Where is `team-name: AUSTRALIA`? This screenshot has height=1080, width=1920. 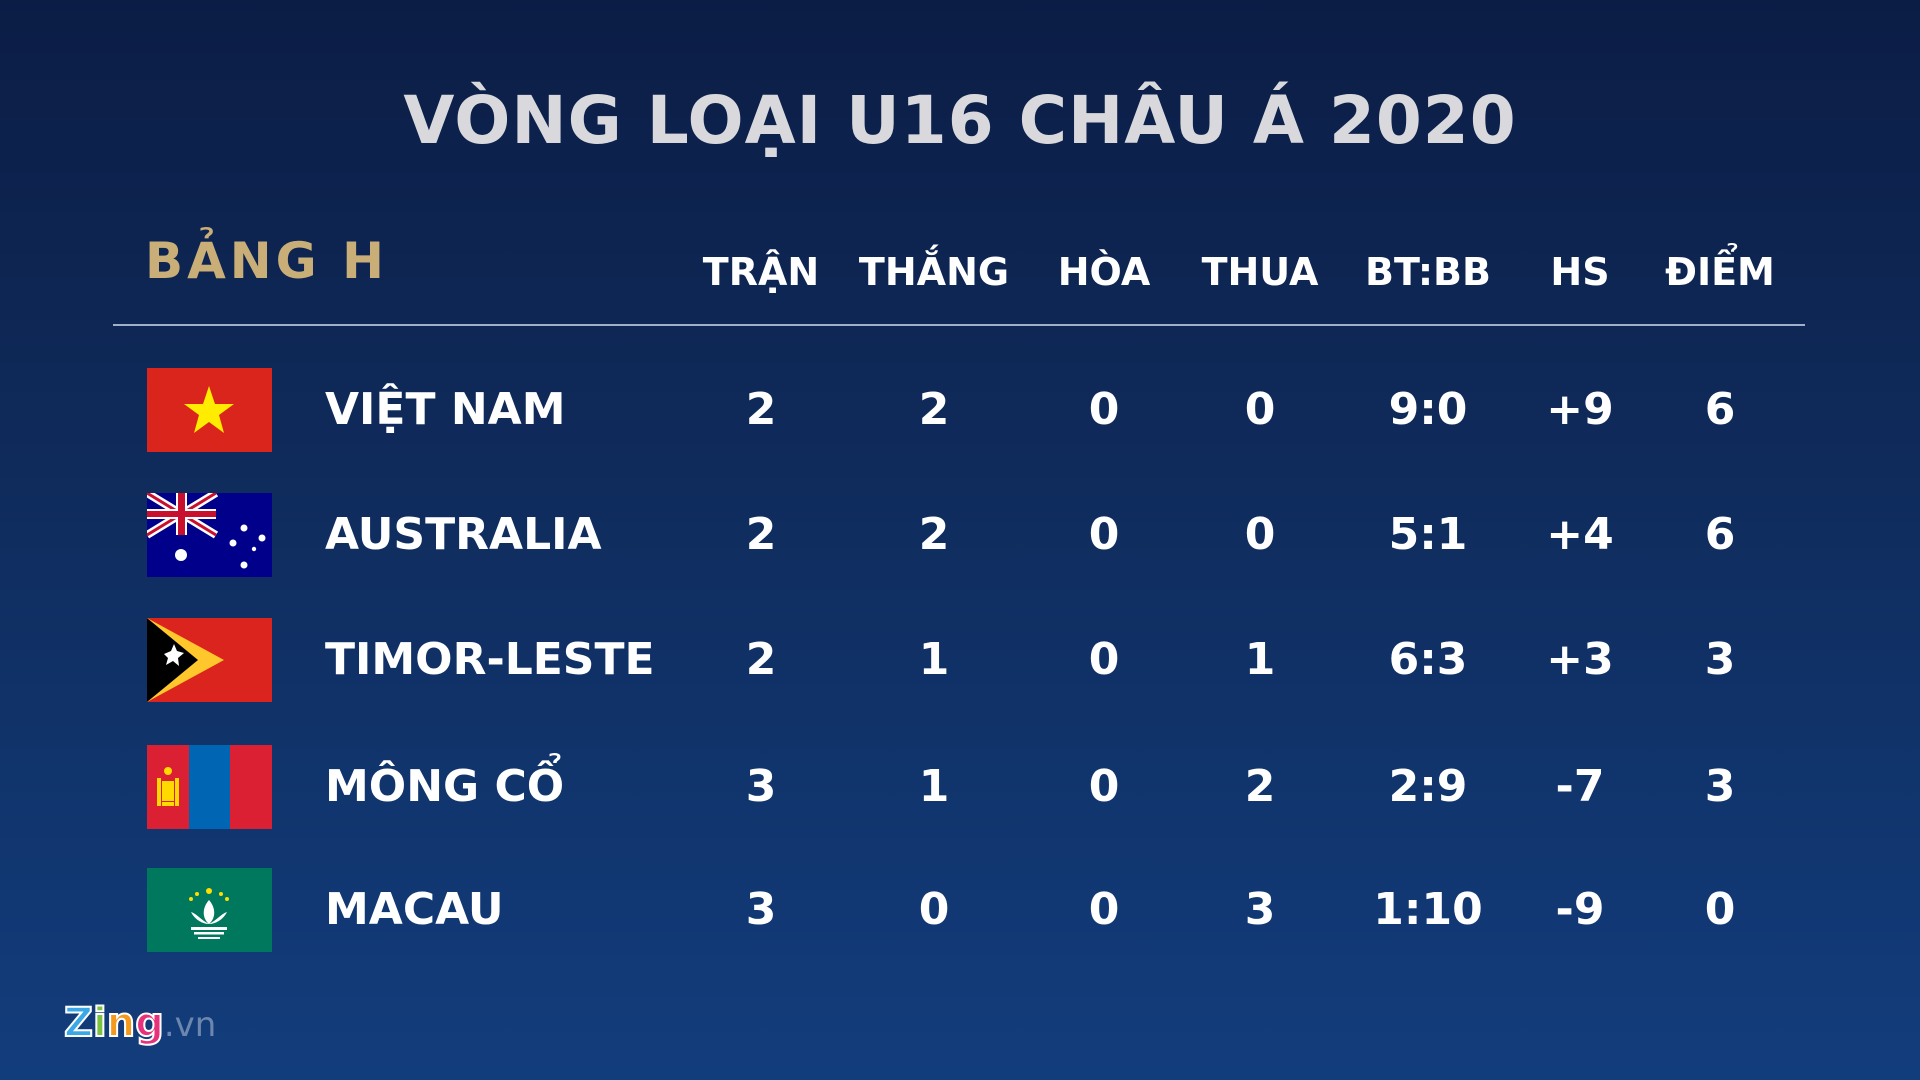
team-name: AUSTRALIA is located at coordinates (463, 534).